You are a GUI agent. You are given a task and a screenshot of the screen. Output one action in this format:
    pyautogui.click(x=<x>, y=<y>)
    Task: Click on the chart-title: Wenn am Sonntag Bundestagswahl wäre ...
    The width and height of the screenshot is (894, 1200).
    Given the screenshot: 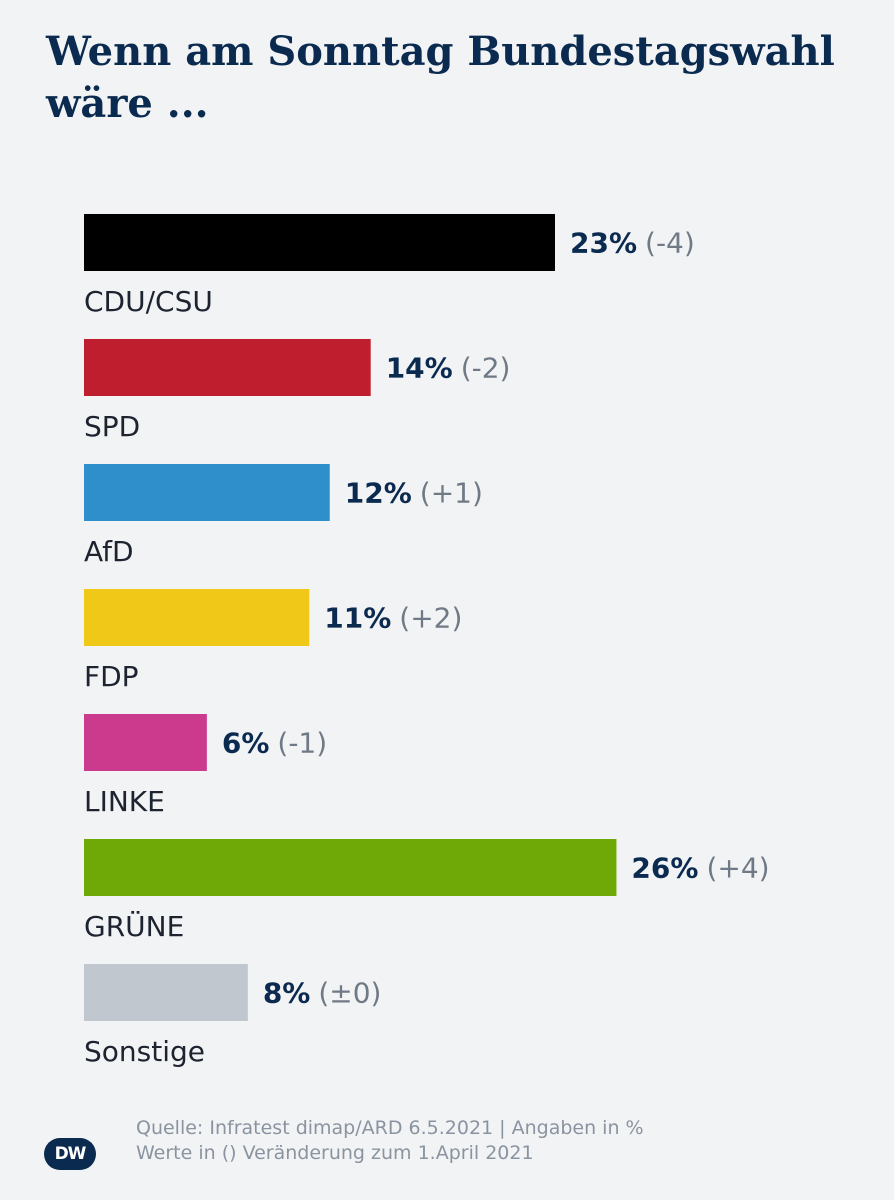 What is the action you would take?
    pyautogui.click(x=440, y=77)
    